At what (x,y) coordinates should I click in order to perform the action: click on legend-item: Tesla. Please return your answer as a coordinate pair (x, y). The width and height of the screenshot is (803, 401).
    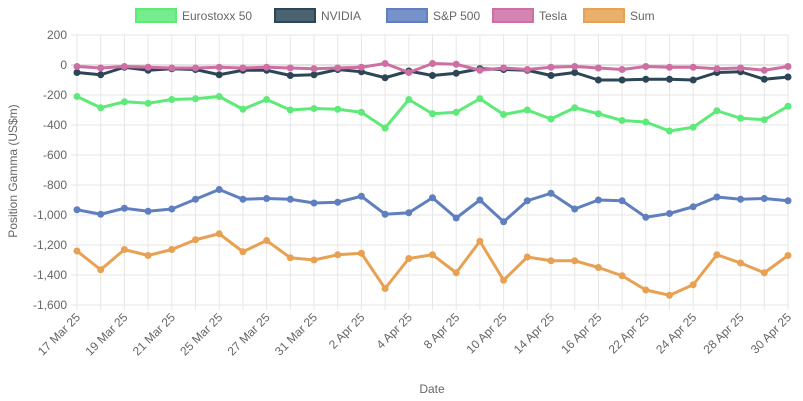
    Looking at the image, I should click on (529, 15).